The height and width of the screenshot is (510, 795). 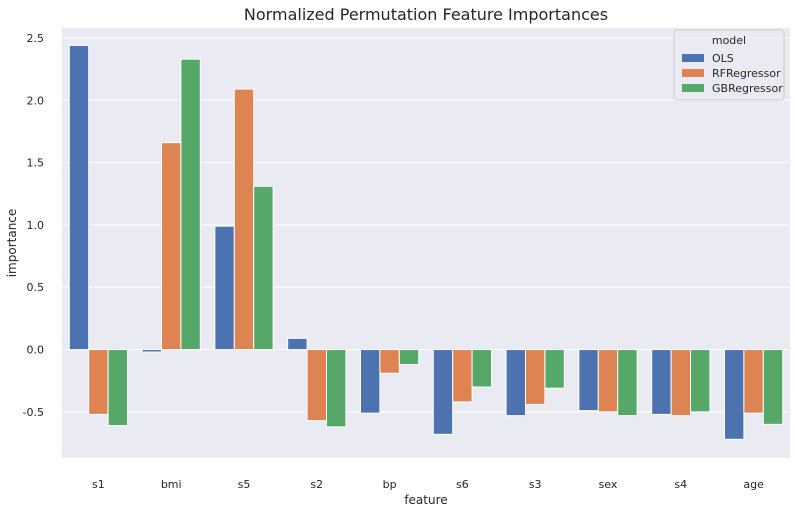 I want to click on bar-rfregressor-bmi, so click(x=171, y=246).